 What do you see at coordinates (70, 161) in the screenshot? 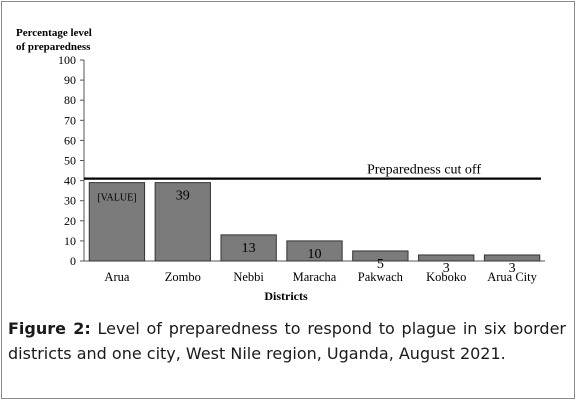
I see `y-tick-label: 50` at bounding box center [70, 161].